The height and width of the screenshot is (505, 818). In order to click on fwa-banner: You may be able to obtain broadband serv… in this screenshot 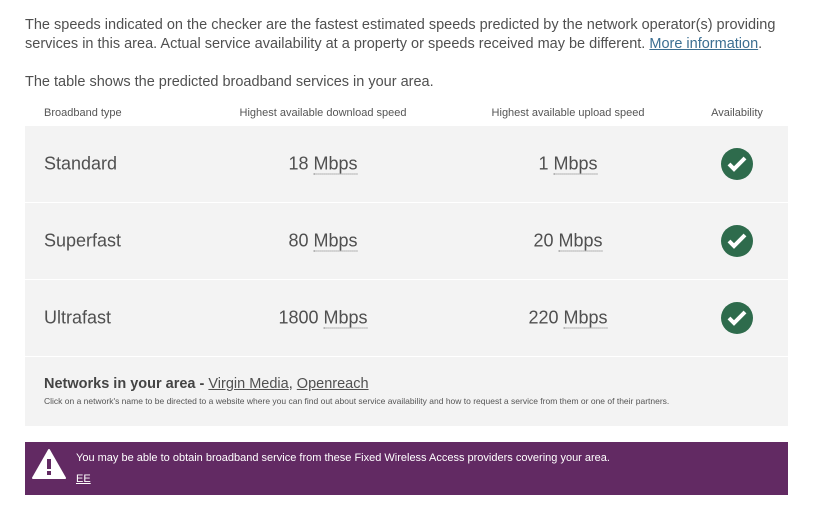, I will do `click(406, 468)`.